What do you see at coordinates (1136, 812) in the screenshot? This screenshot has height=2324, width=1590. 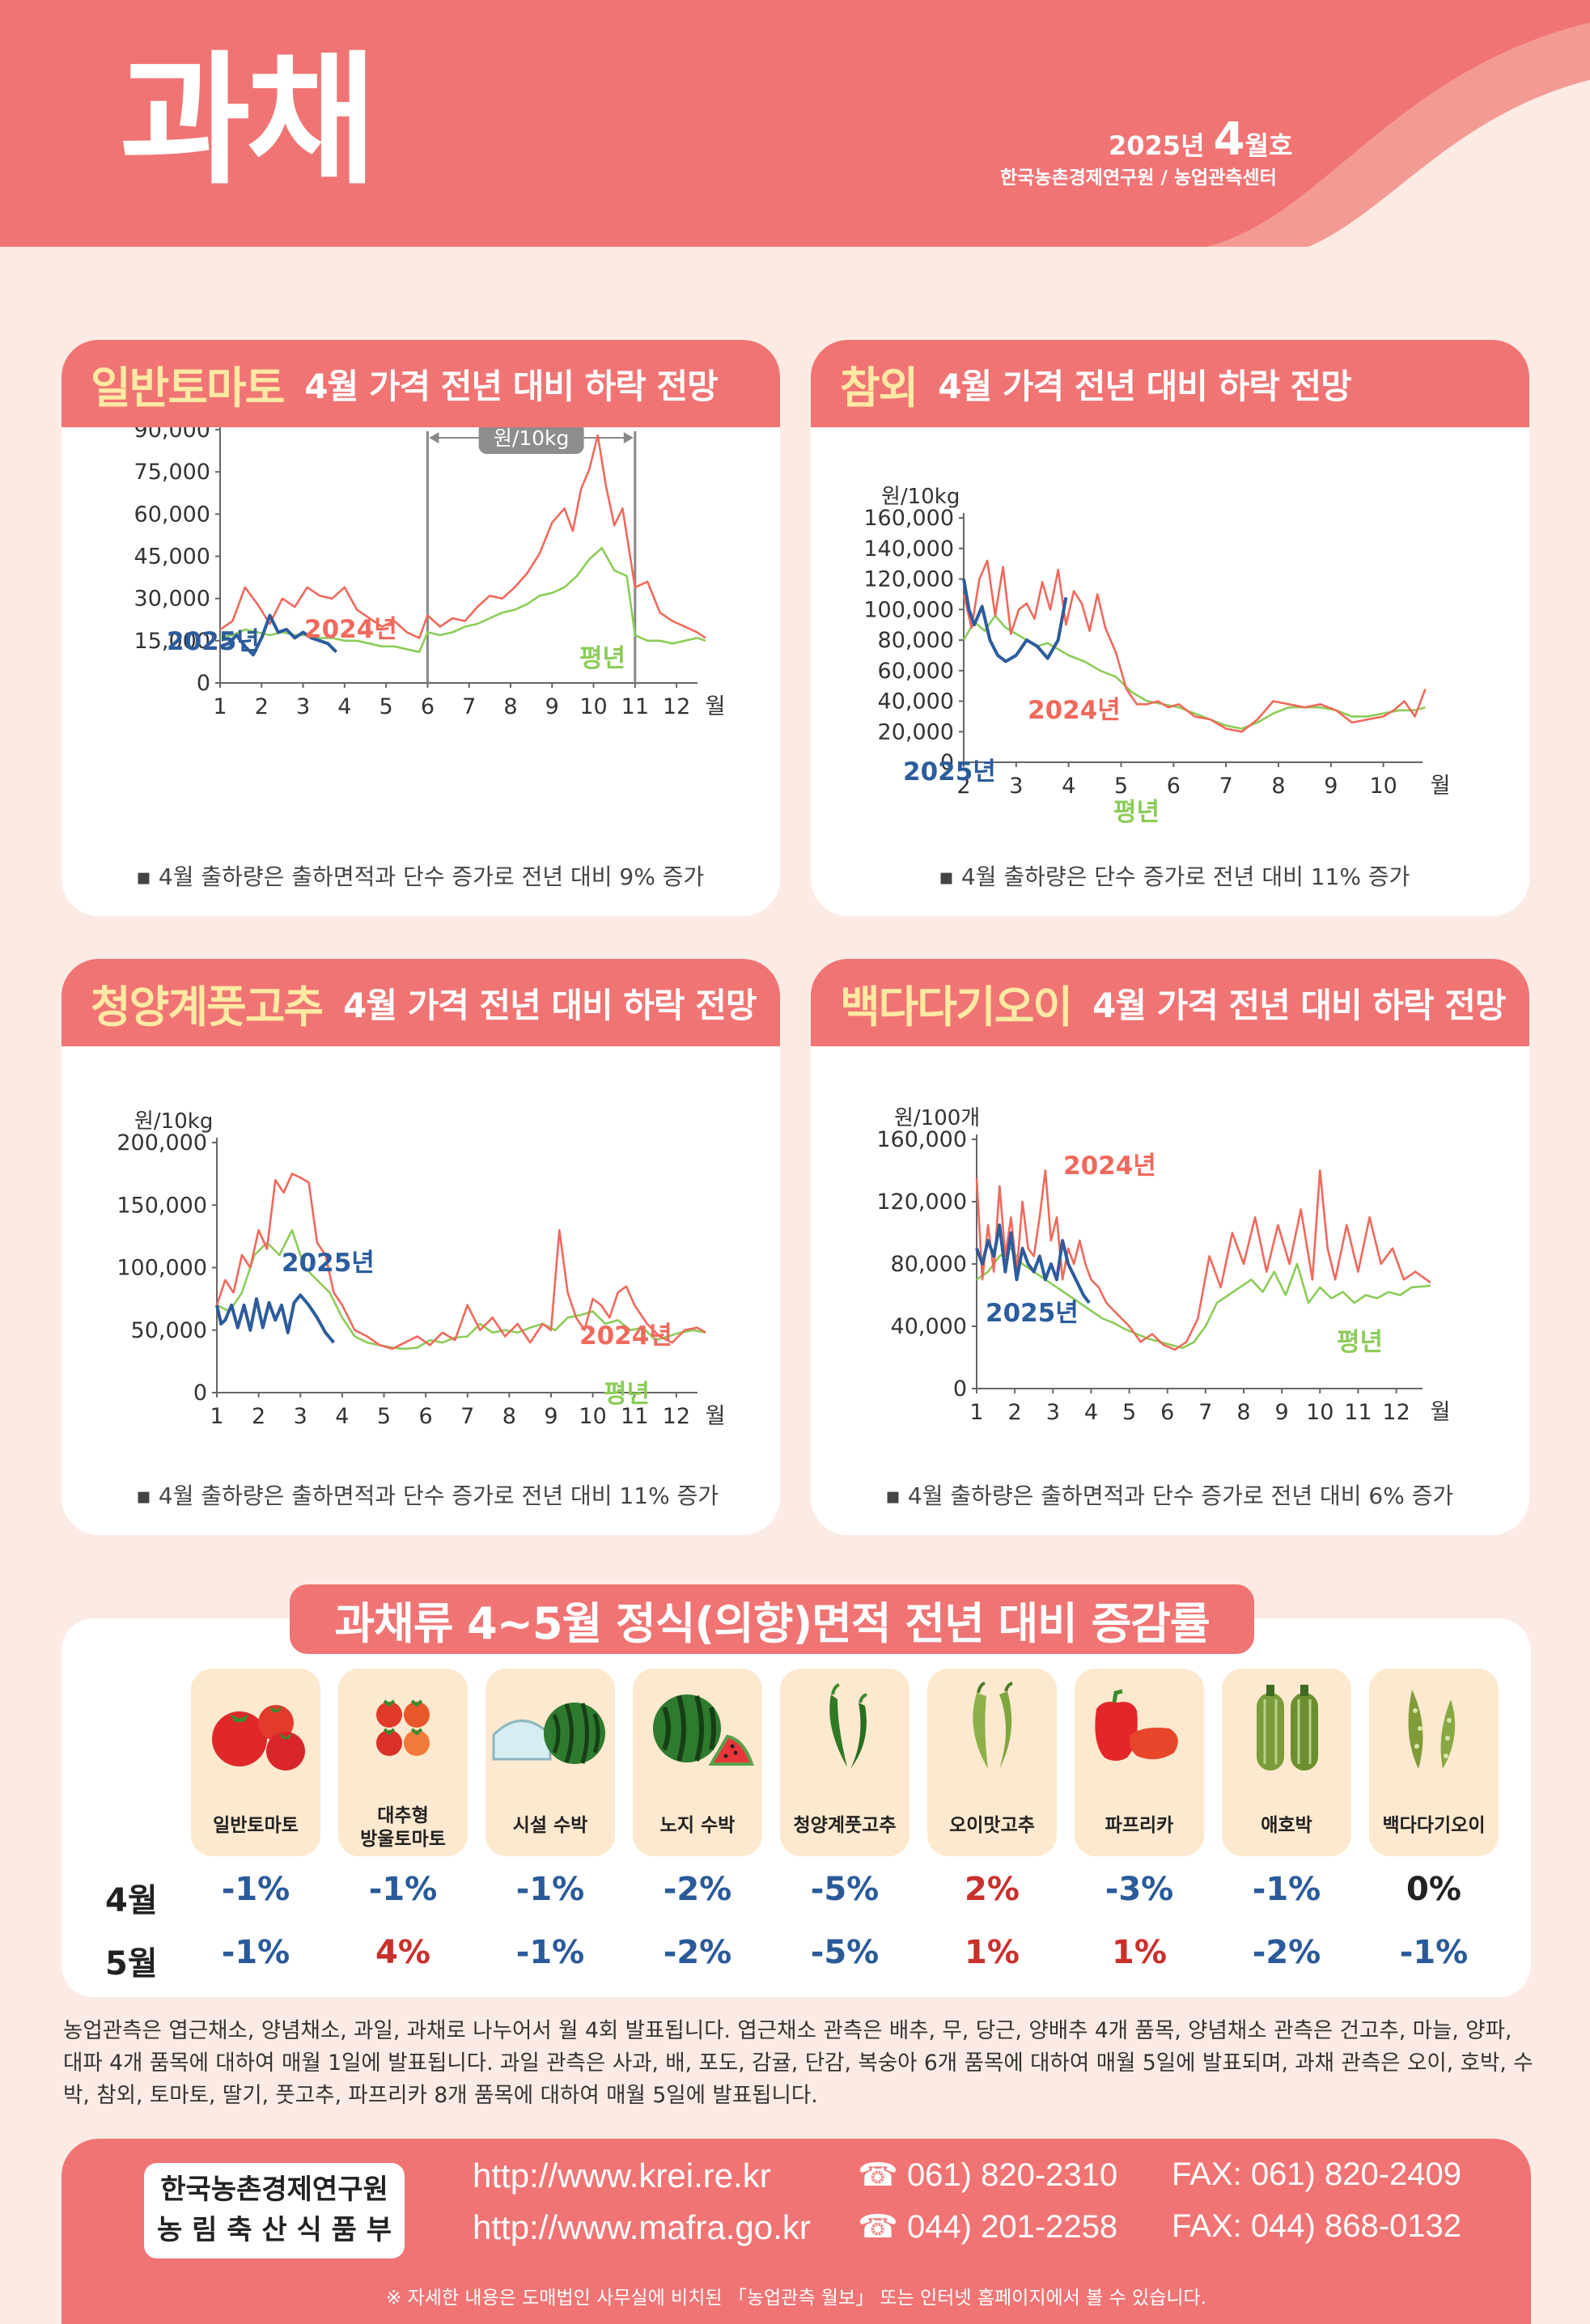 I see `series-label-average: 평년` at bounding box center [1136, 812].